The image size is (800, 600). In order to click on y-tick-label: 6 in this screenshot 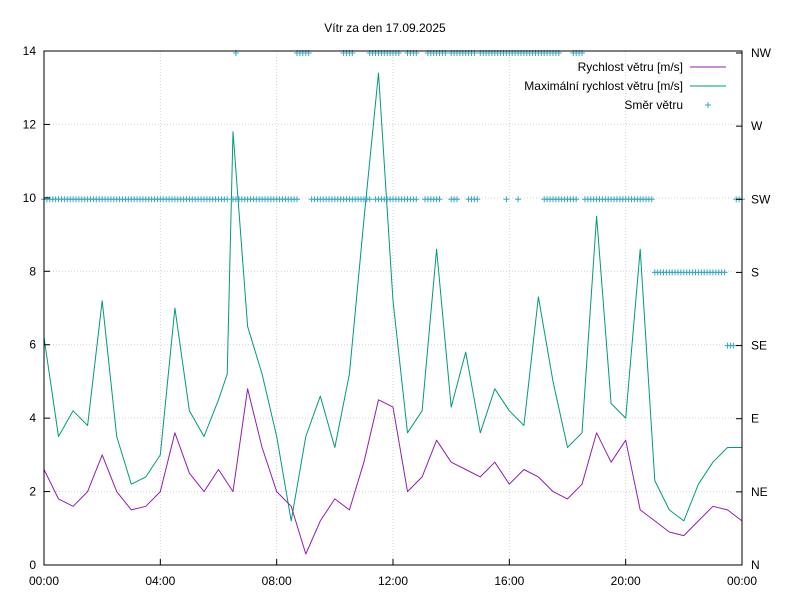, I will do `click(32, 345)`.